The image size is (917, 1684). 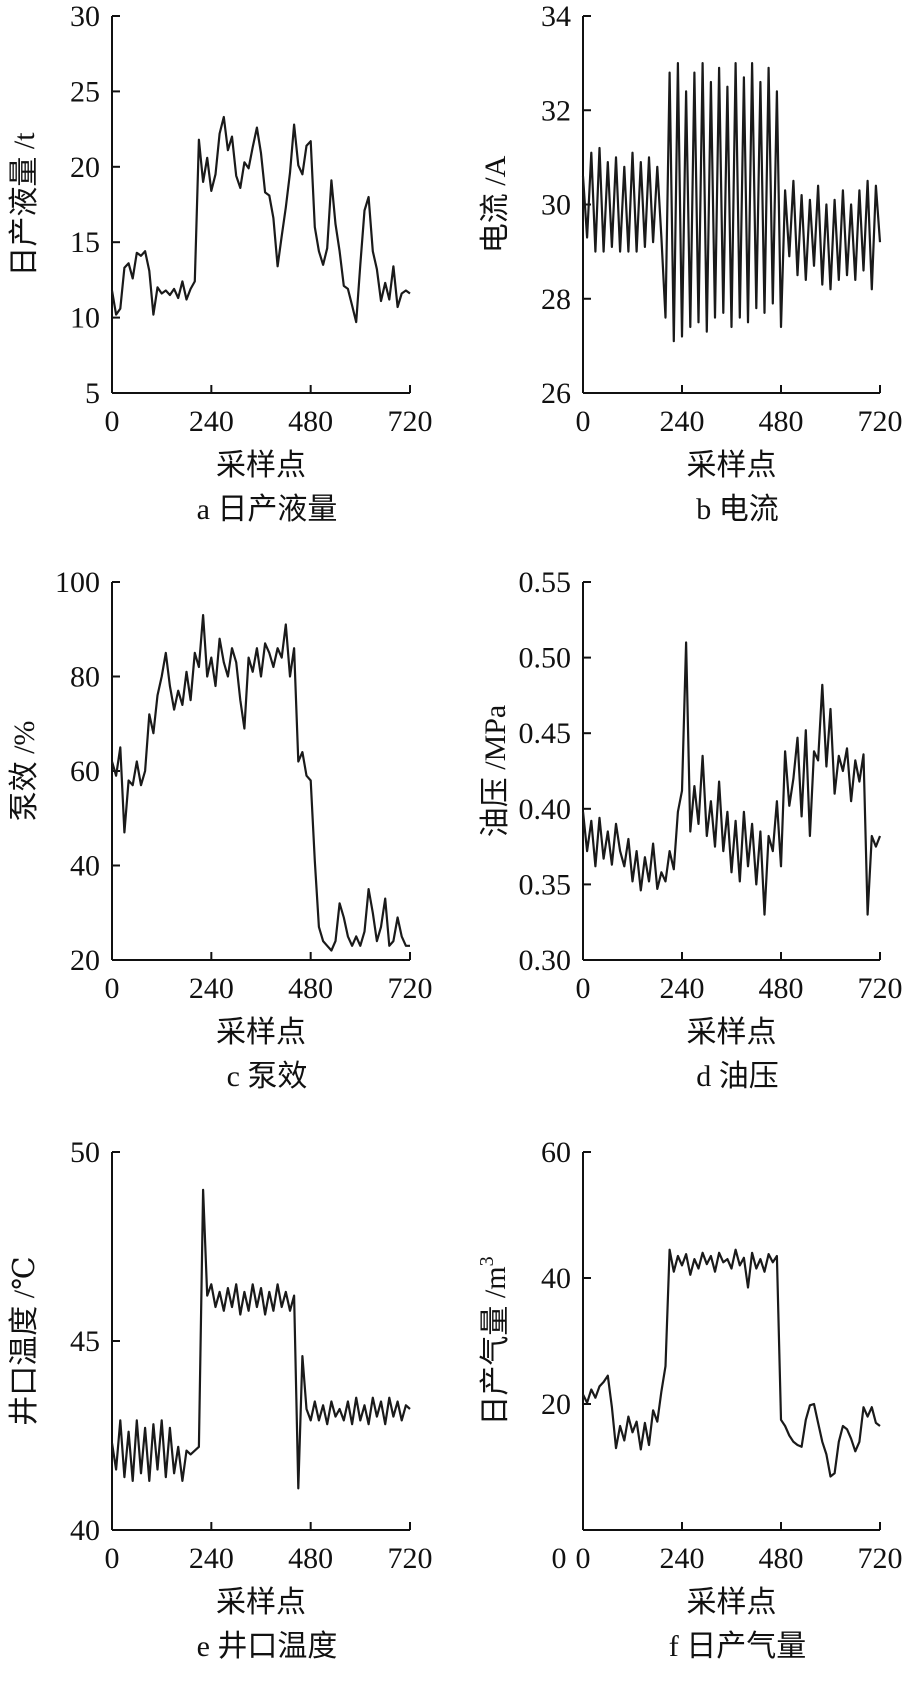 What do you see at coordinates (737, 509) in the screenshot?
I see `panel-caption: b 电流` at bounding box center [737, 509].